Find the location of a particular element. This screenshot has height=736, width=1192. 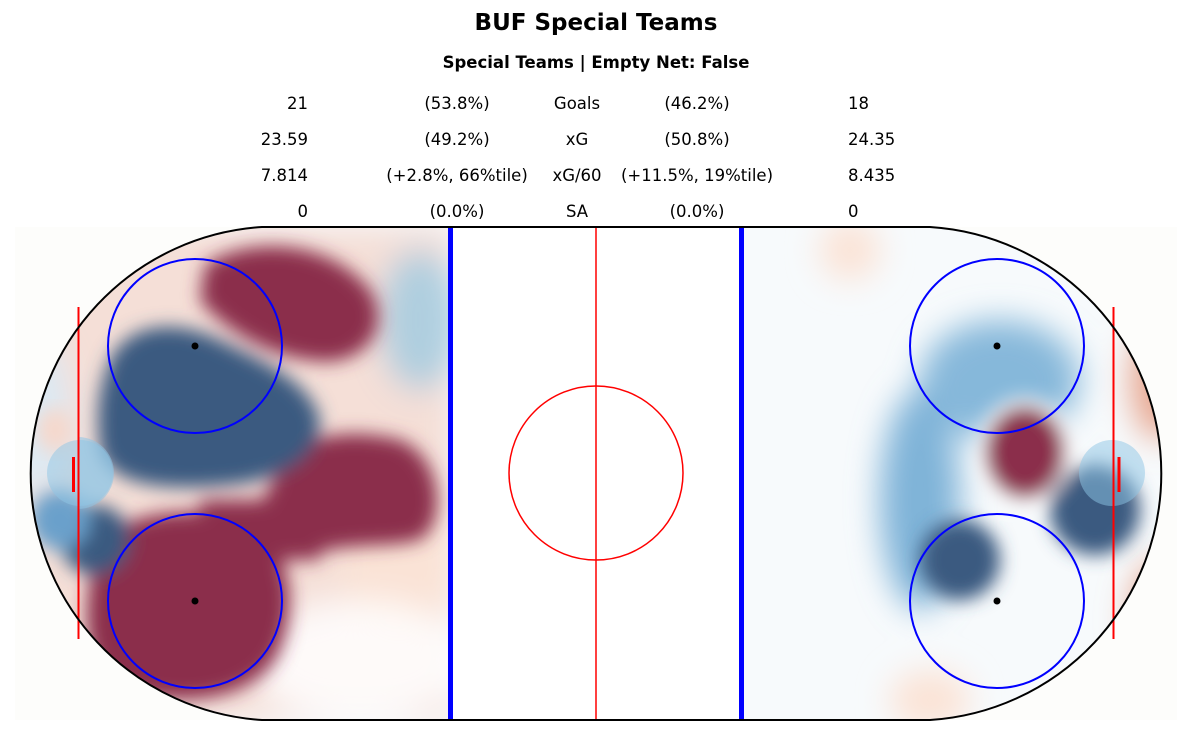

xg60-left-pct: (+2.8%, 66%tile) is located at coordinates (457, 175).